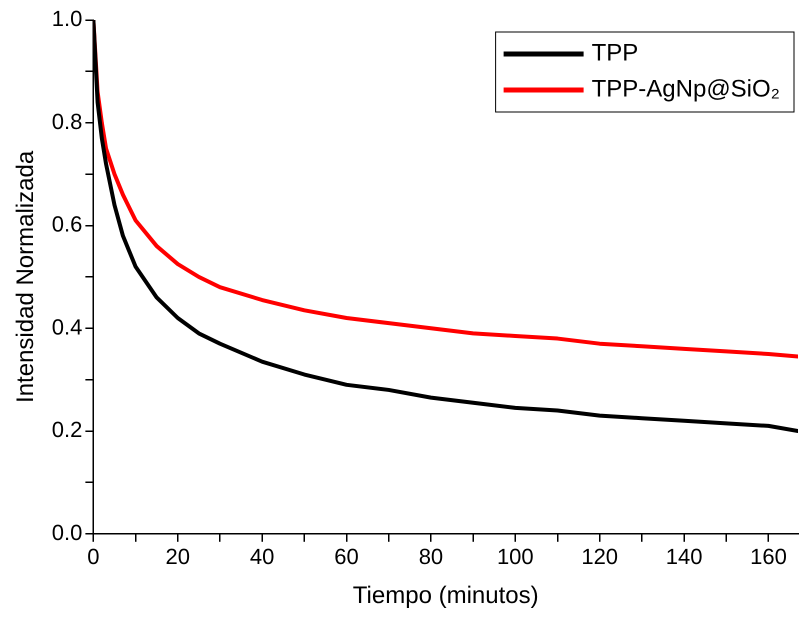  Describe the element at coordinates (262, 557) in the screenshot. I see `x-tick-label: 40` at that location.